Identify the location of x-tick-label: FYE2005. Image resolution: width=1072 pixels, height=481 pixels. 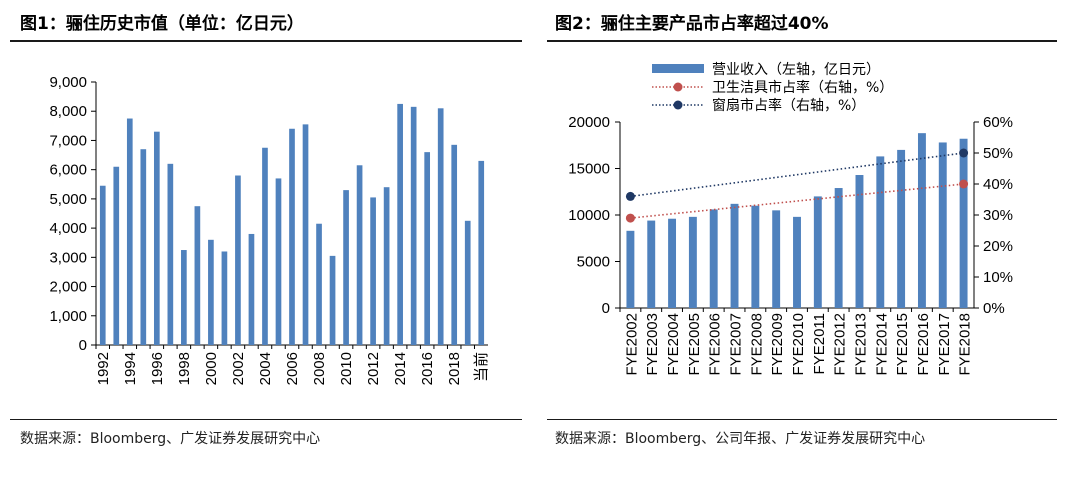
(694, 344).